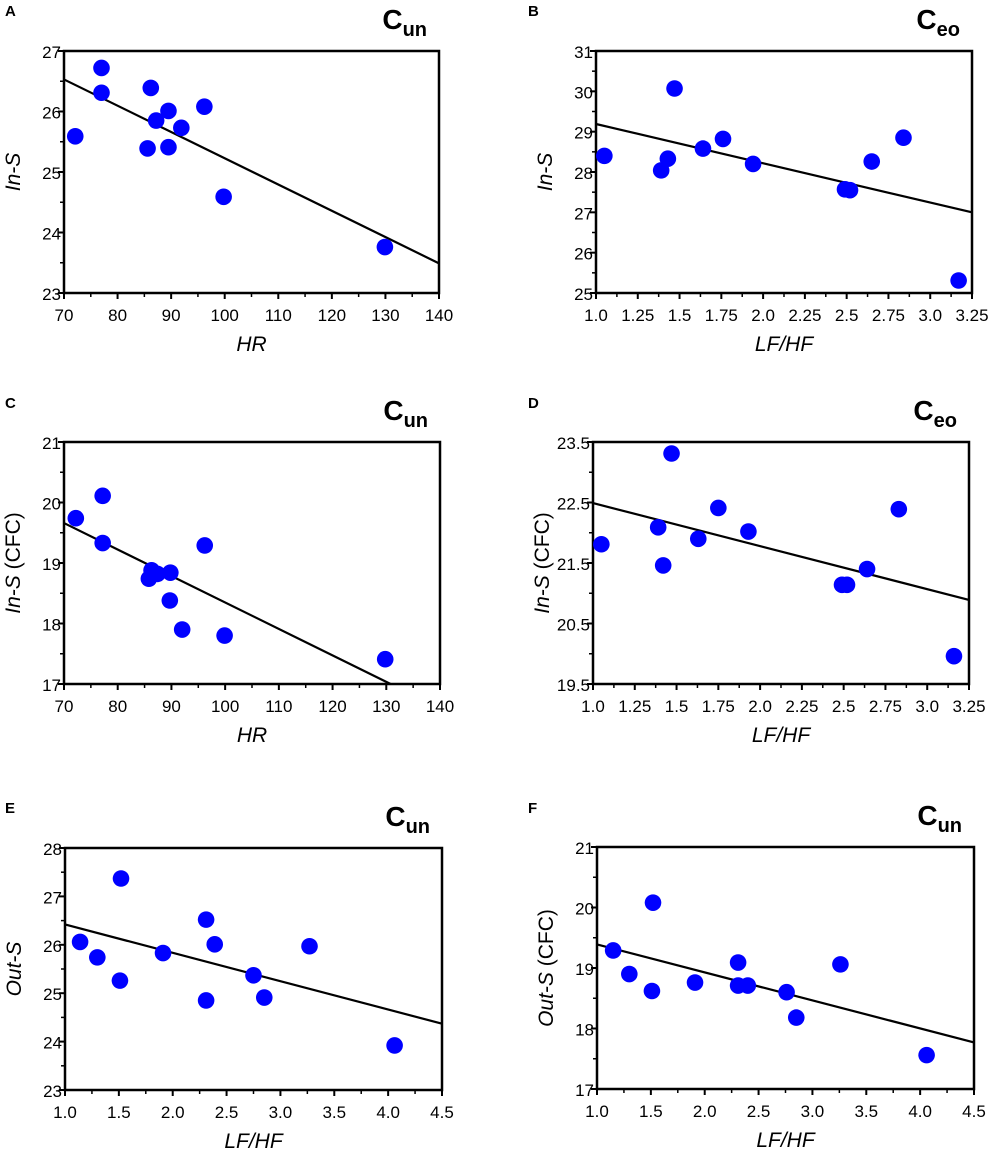 The image size is (1000, 1160). What do you see at coordinates (573, 685) in the screenshot?
I see `y-tick-label: 19.5` at bounding box center [573, 685].